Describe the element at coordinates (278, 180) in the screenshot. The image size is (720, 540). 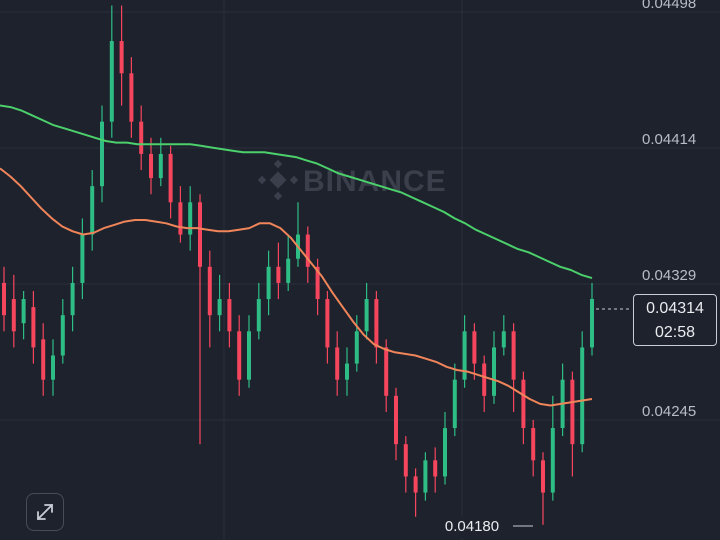
I see `binance-logo-icon` at that location.